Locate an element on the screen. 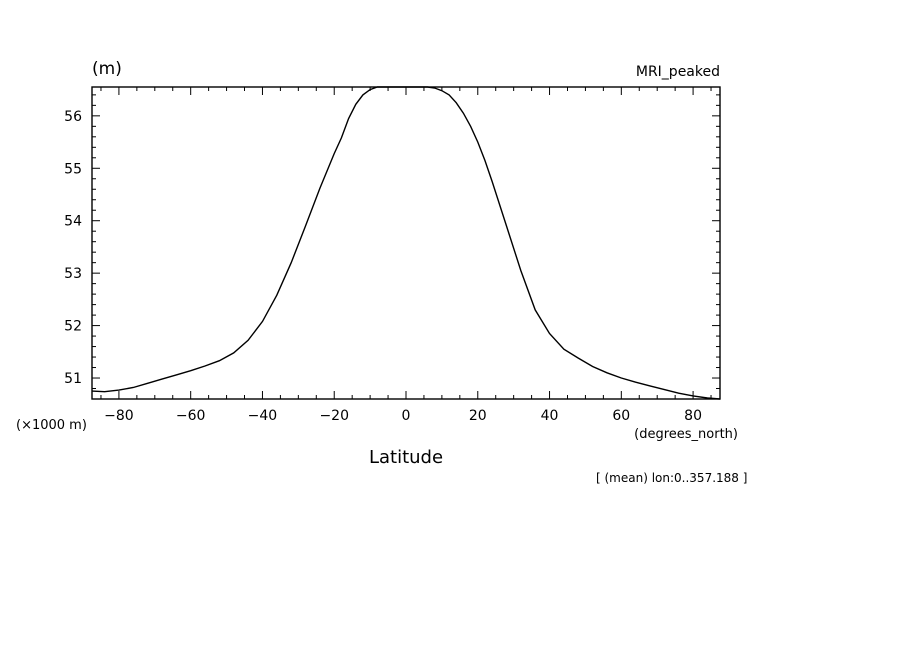  averaging-annotation: [ (mean) lon:0..357.188 ] is located at coordinates (671, 478).